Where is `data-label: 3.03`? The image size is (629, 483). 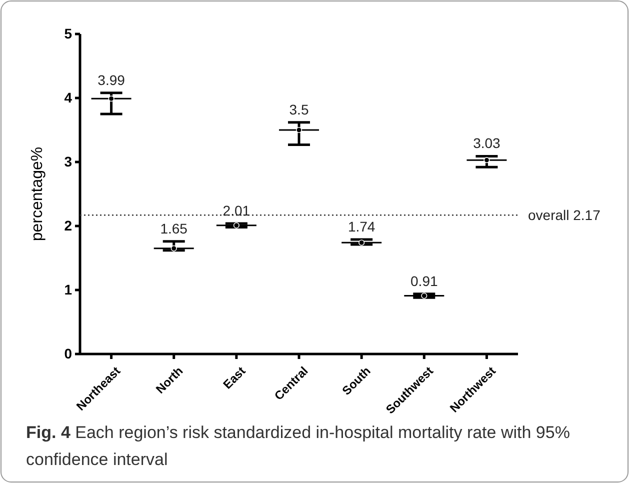 data-label: 3.03 is located at coordinates (487, 143).